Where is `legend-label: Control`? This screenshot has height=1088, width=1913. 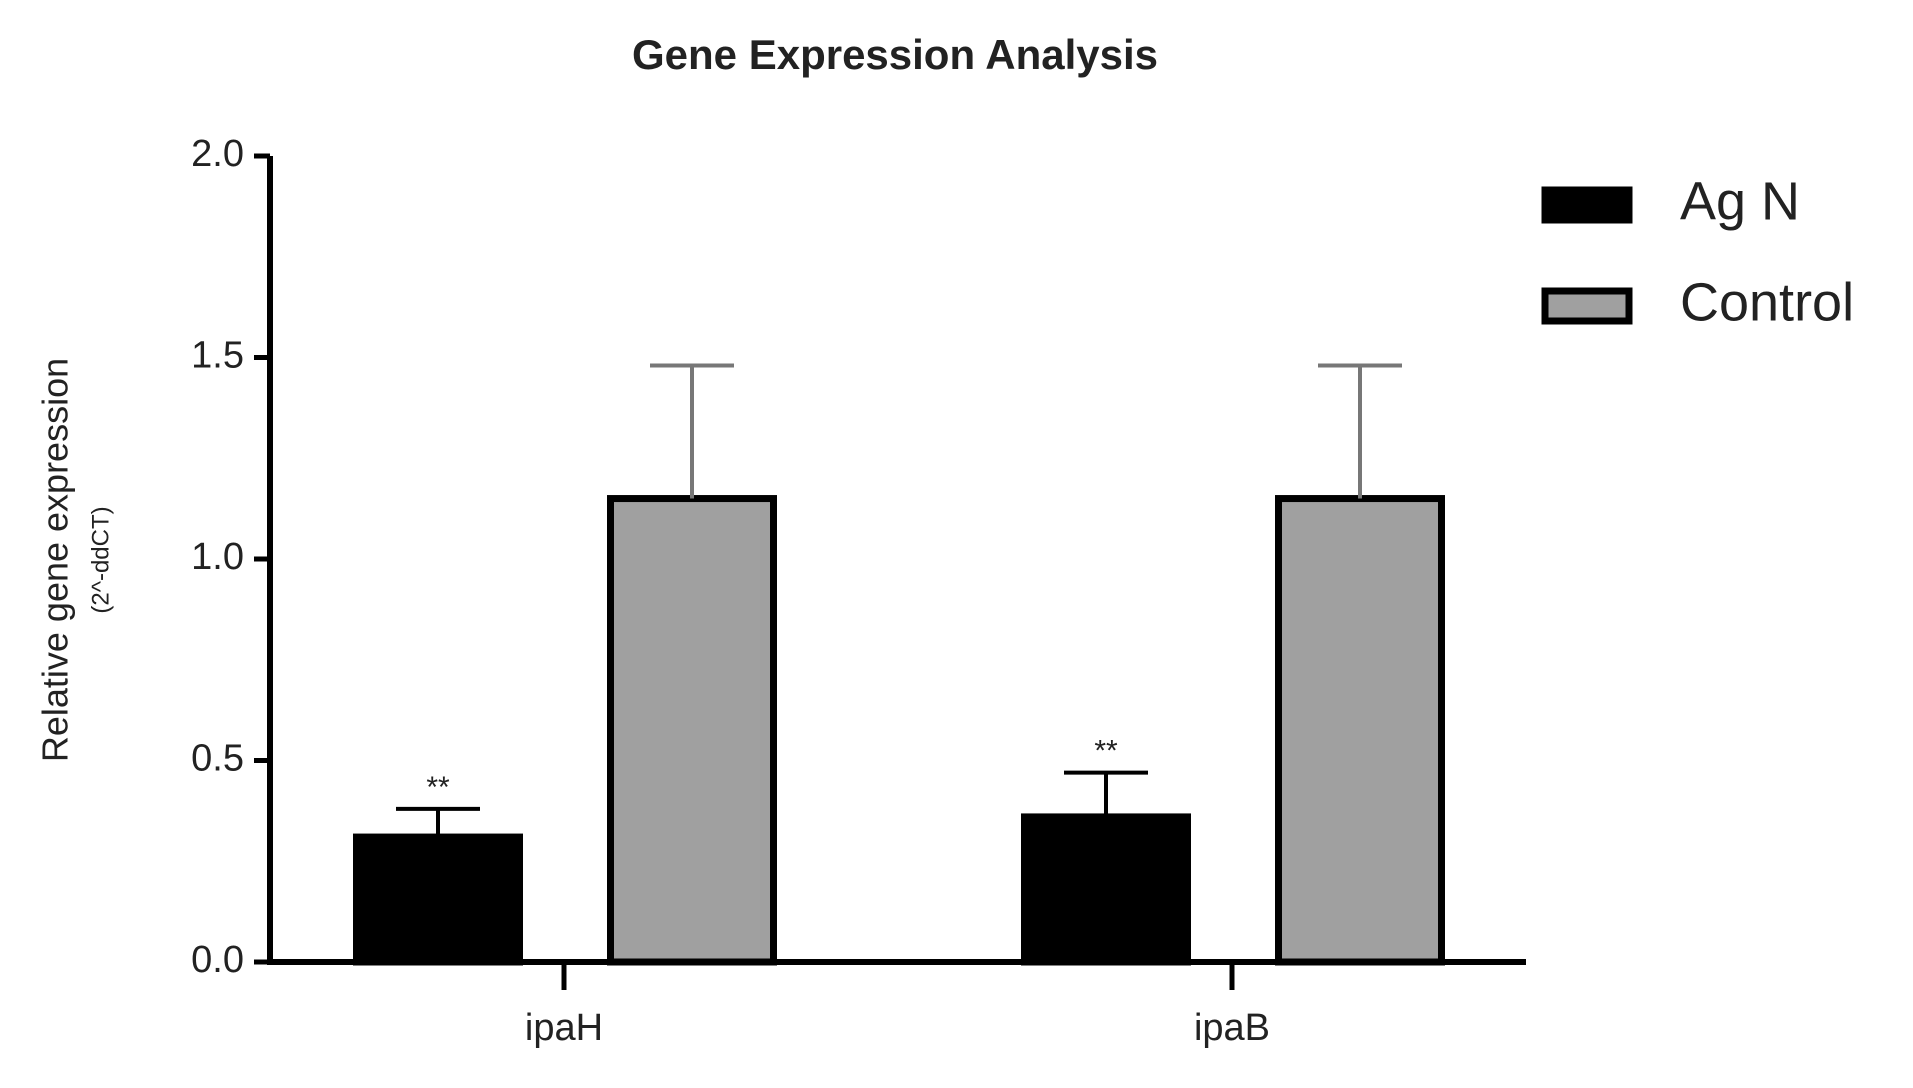 legend-label: Control is located at coordinates (1767, 302).